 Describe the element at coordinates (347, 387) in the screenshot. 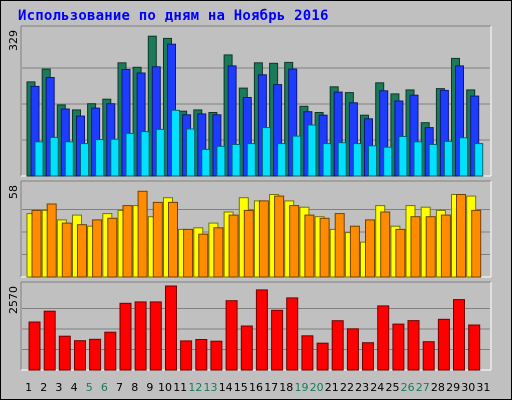

I see `x-tick-label-22: 22` at that location.